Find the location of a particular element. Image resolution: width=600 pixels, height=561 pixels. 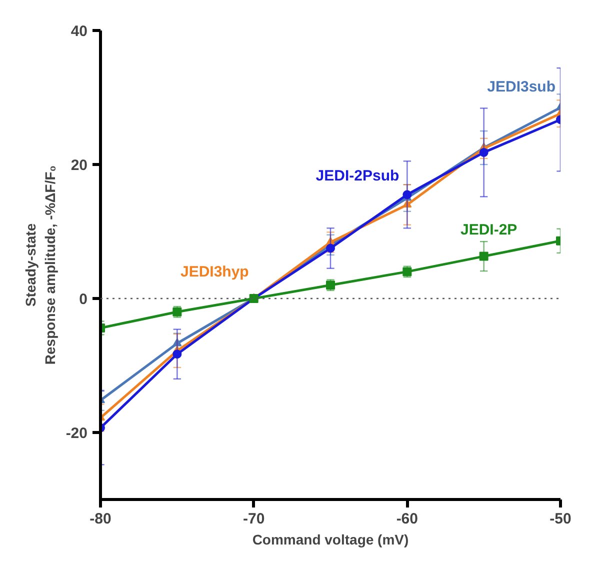

series-label: JEDI3sub is located at coordinates (521, 87).